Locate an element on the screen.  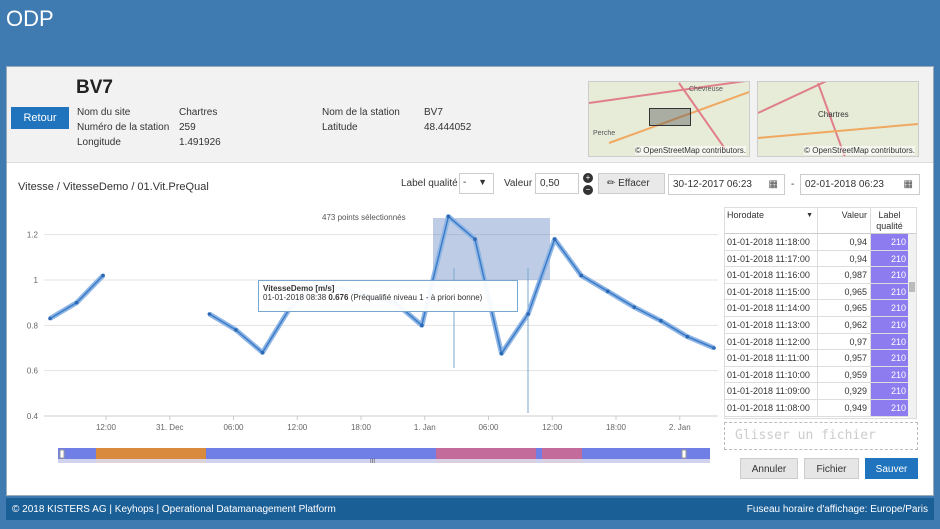
table-row: 01-01-2018 11:09:00 0,929 210 is located at coordinates (820, 391).